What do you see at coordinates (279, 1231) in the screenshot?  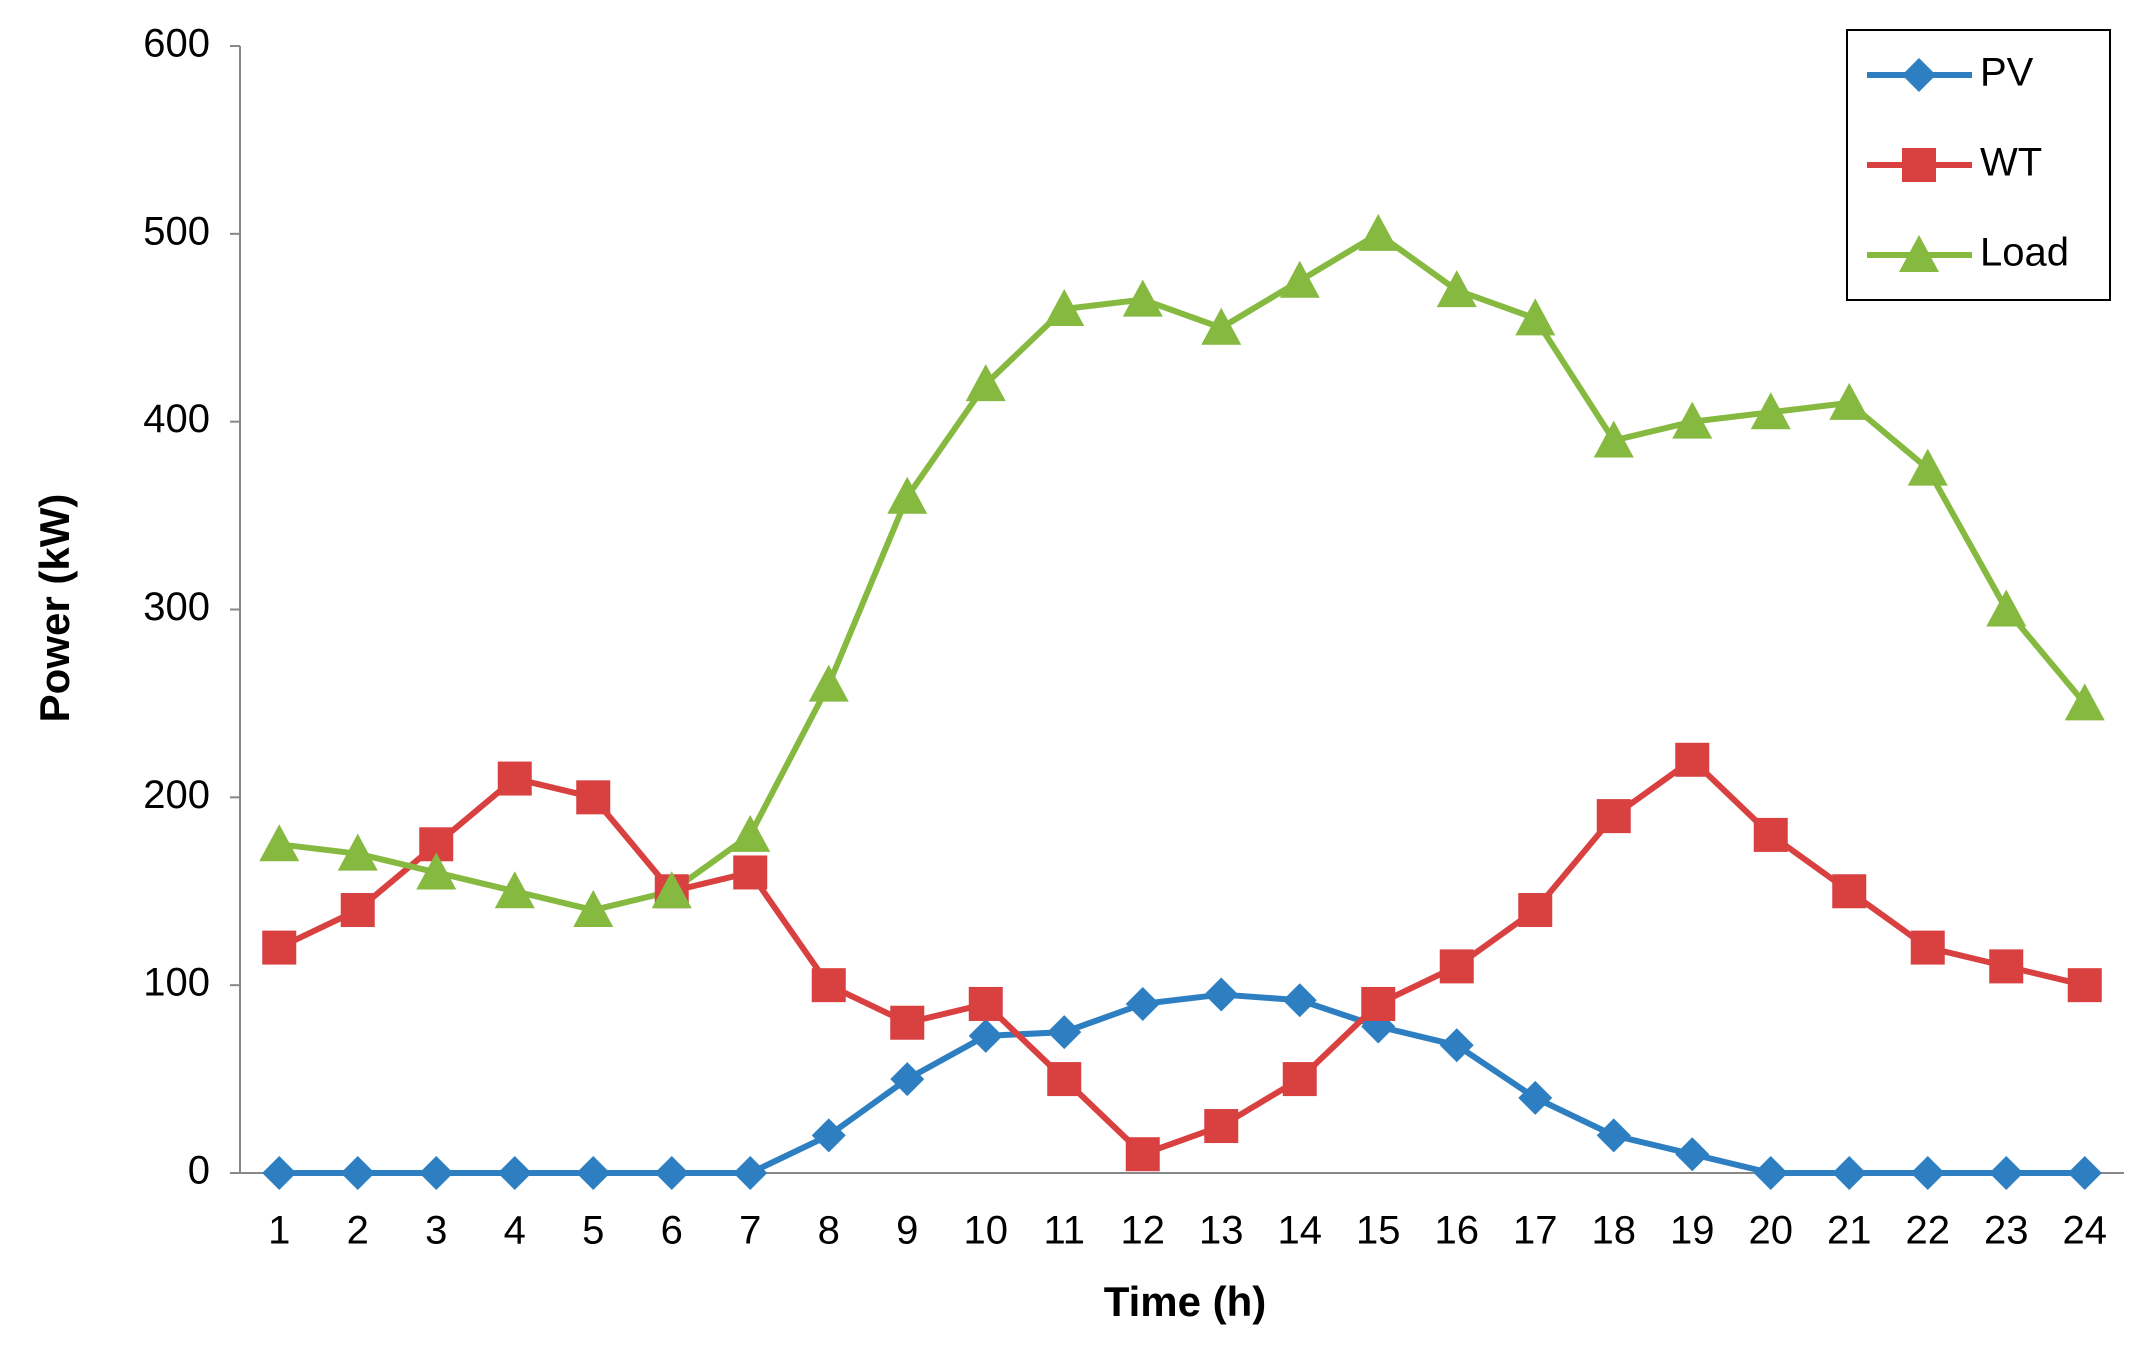 I see `x-tick-label: 1` at bounding box center [279, 1231].